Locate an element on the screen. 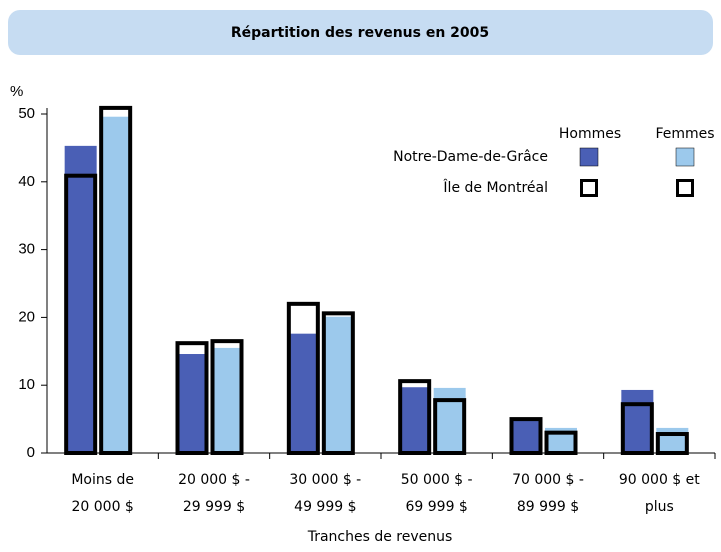  y-unit: % is located at coordinates (16, 91).